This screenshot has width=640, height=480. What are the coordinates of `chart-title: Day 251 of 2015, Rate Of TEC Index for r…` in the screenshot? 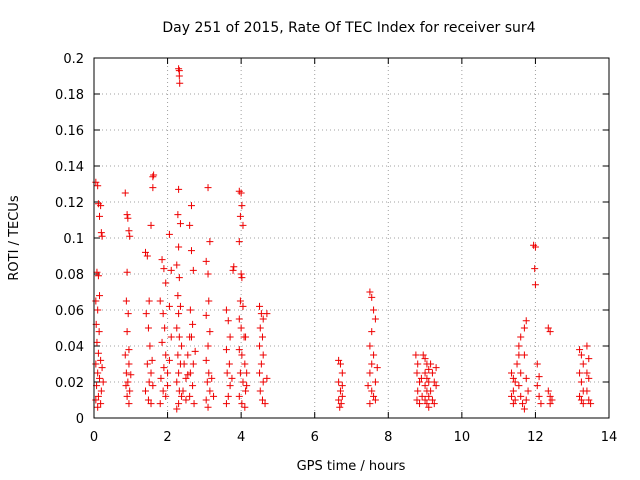 It's located at (348, 28).